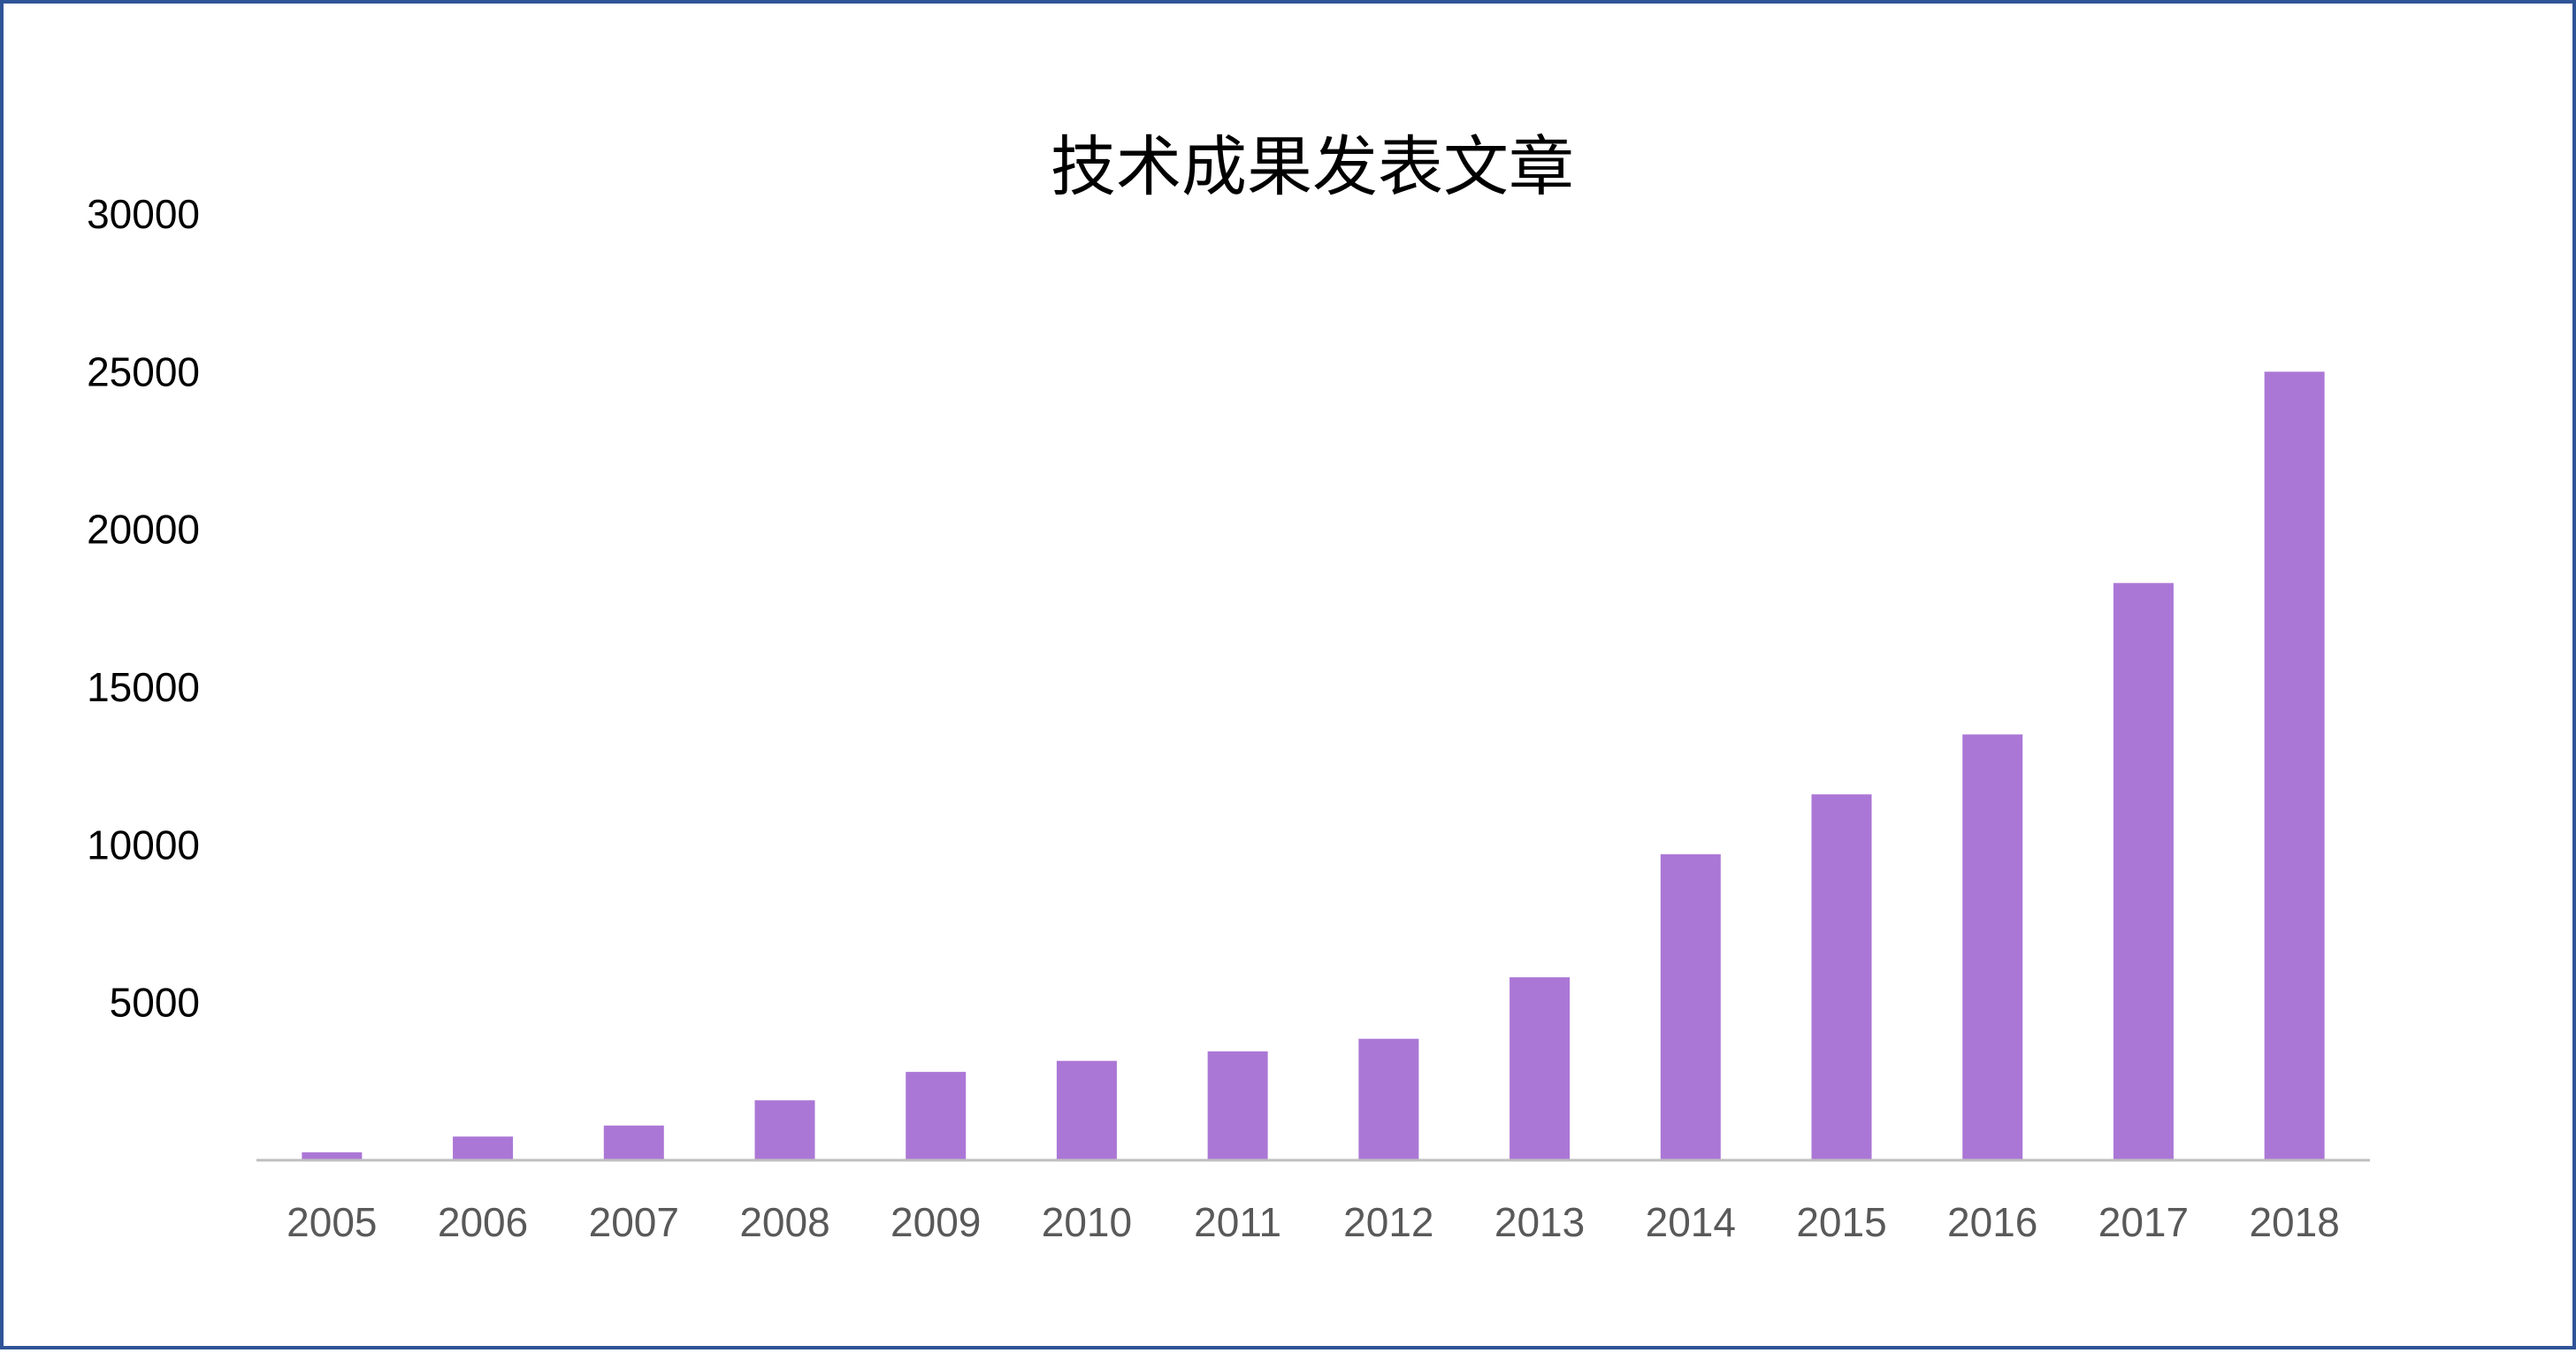  I want to click on bar-2012, so click(1389, 1099).